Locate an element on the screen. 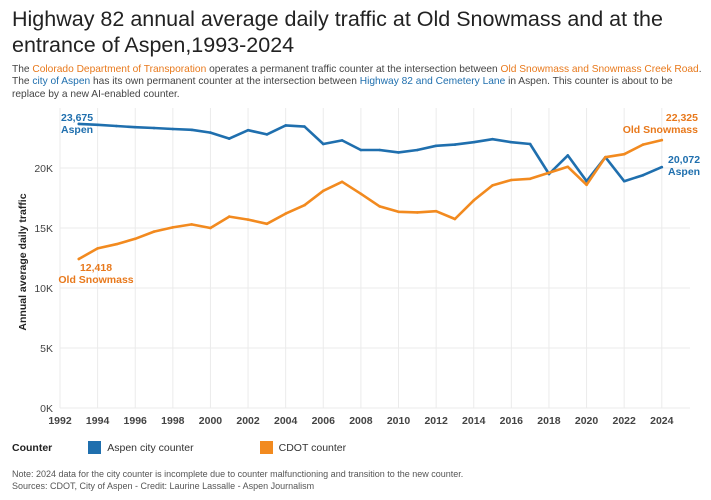 This screenshot has height=500, width=711. y-tick-label: 5K is located at coordinates (46, 349).